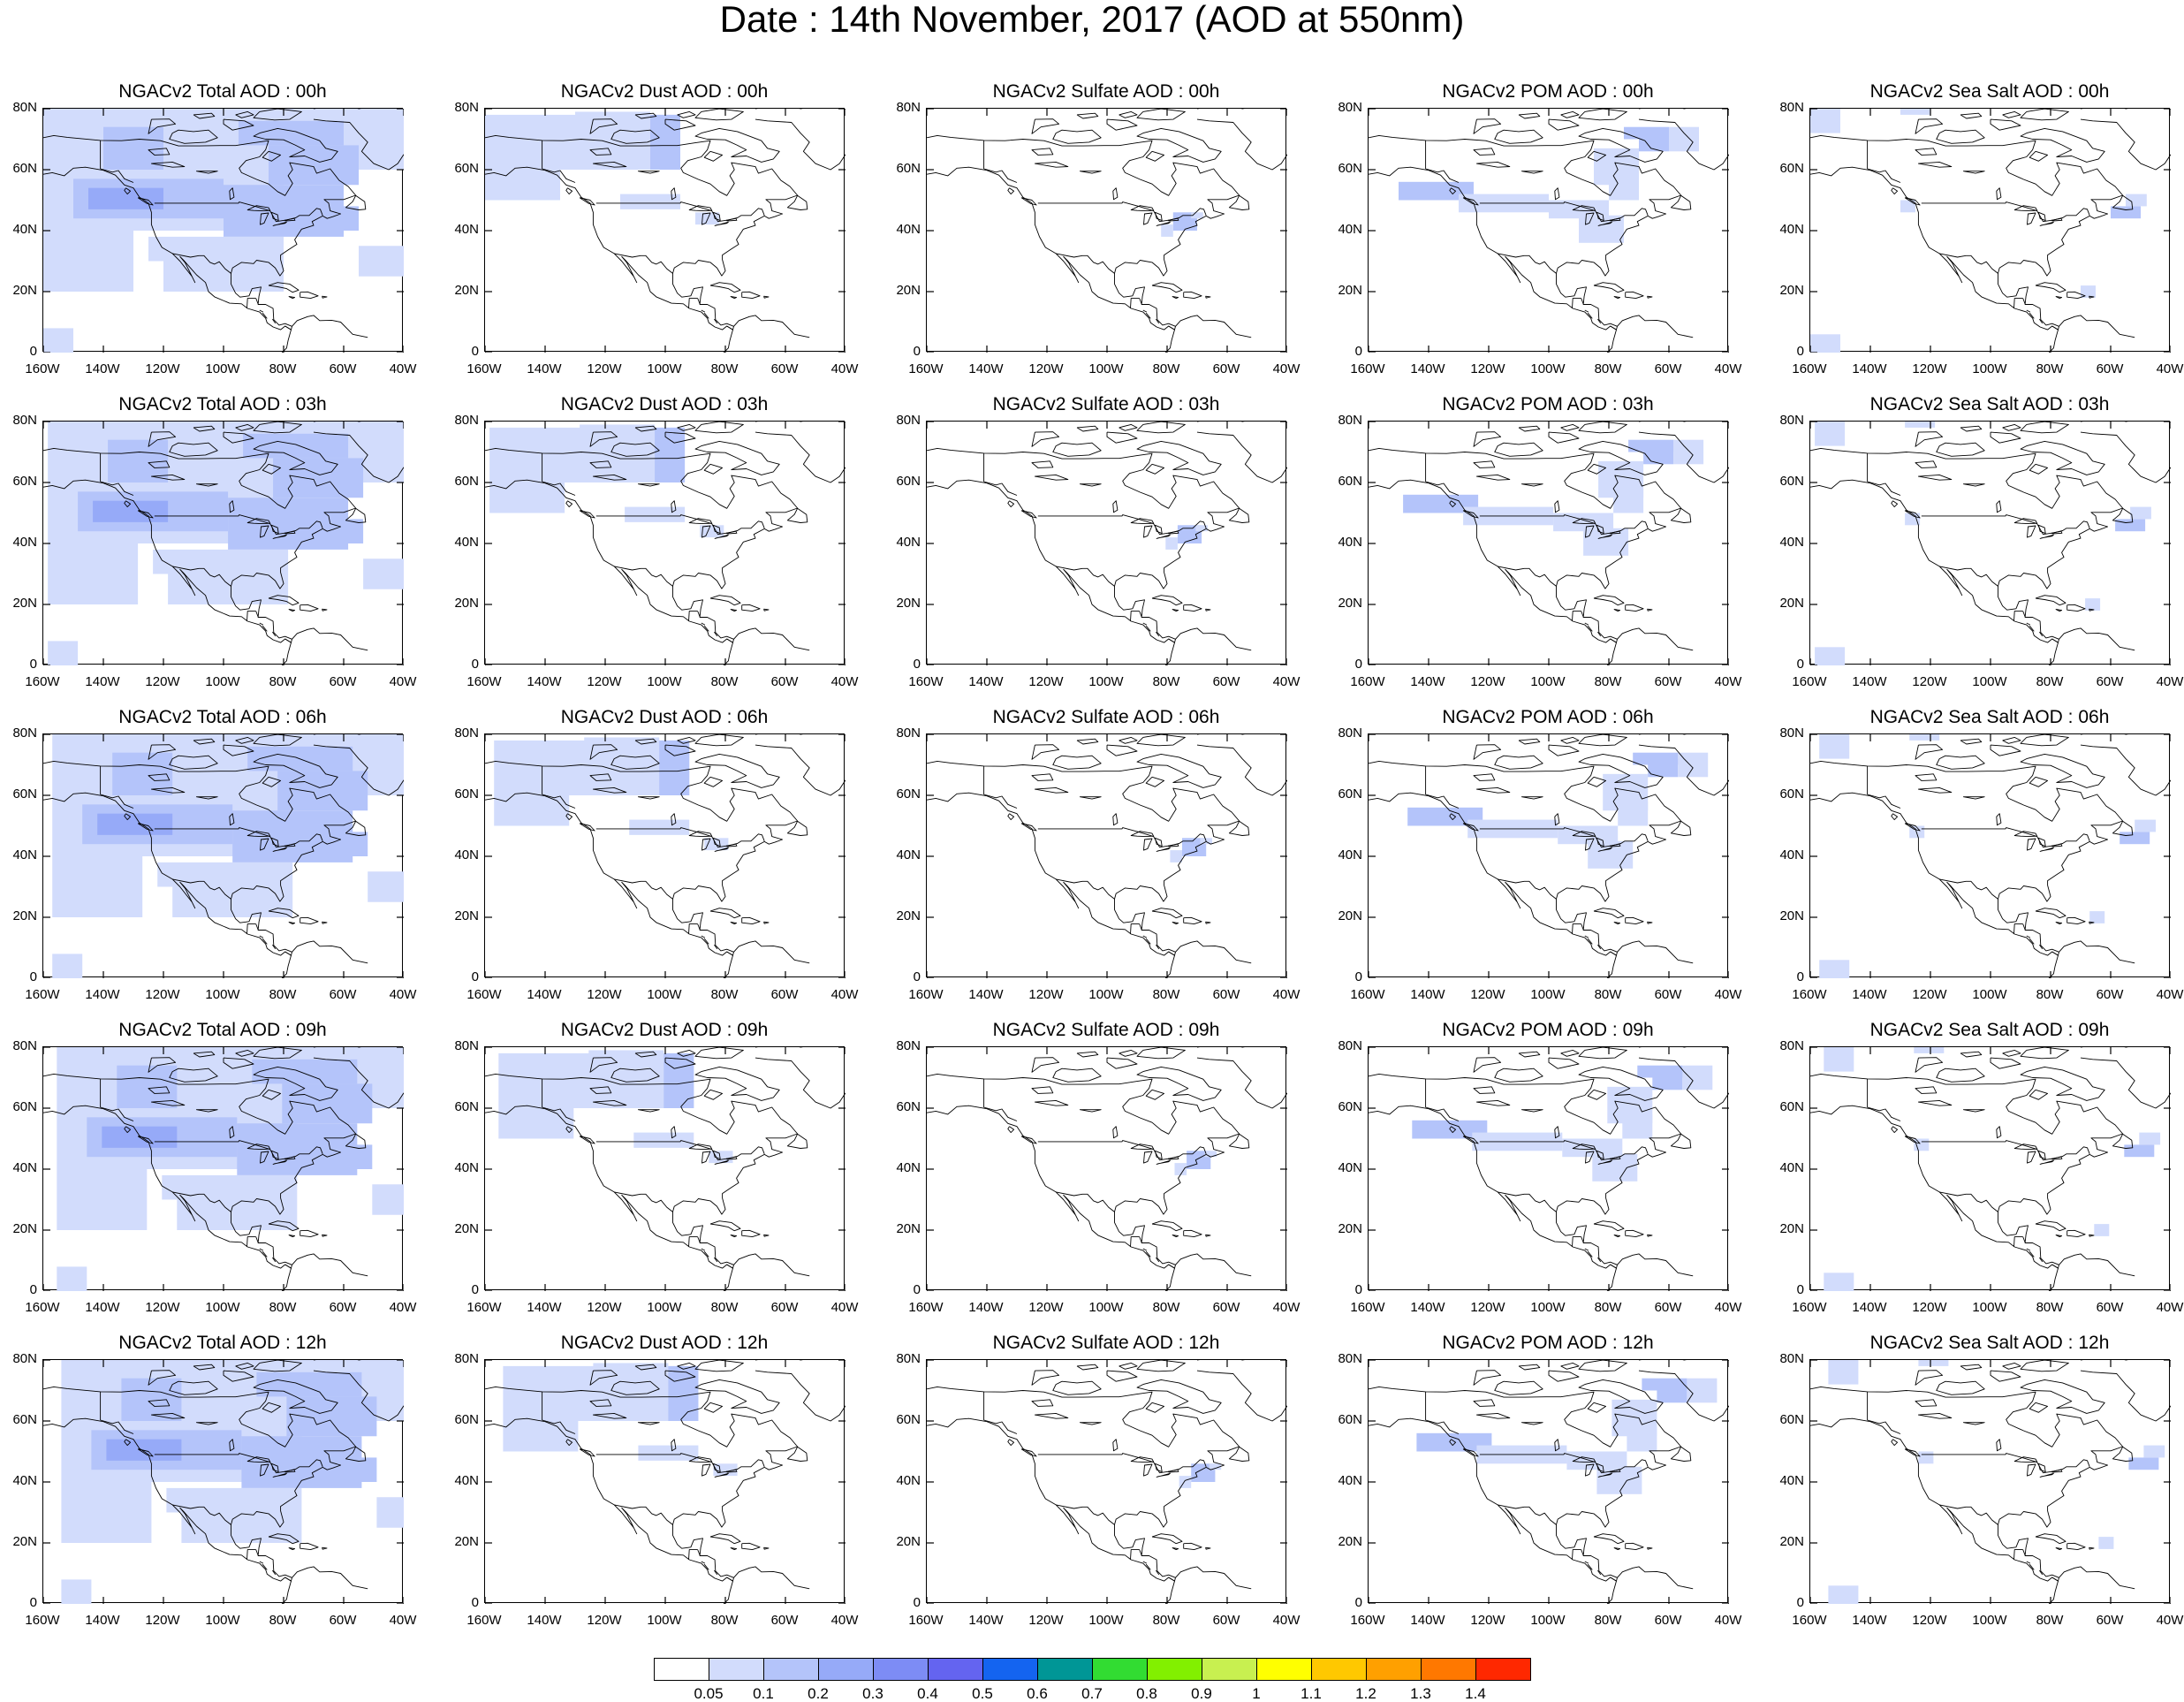 The image size is (2184, 1702). What do you see at coordinates (545, 681) in the screenshot?
I see `lon-label: 140W` at bounding box center [545, 681].